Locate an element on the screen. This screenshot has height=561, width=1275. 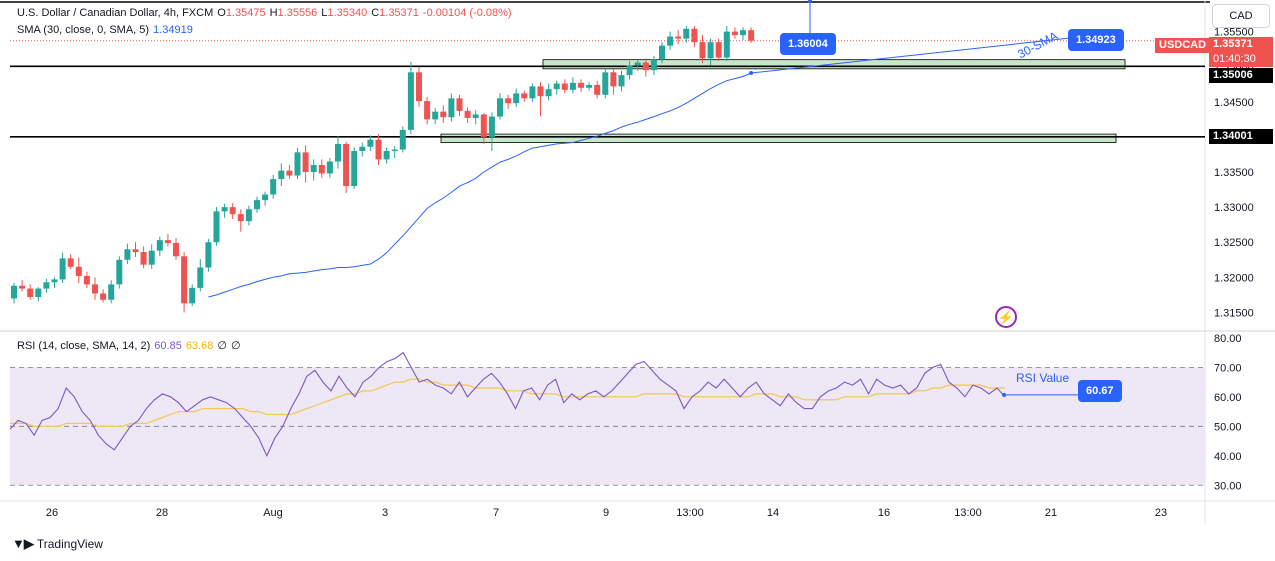
rsi-legend: RSI (14, close, SMA, 14, 2) 60.85 63.68 ∅ ∅ is located at coordinates (131, 345).